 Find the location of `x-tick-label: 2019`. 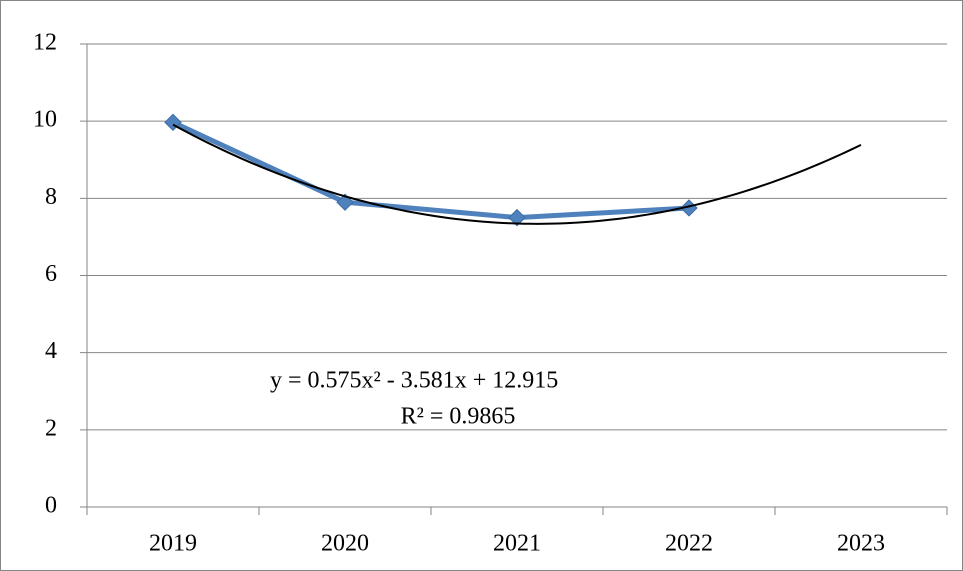

x-tick-label: 2019 is located at coordinates (173, 544).